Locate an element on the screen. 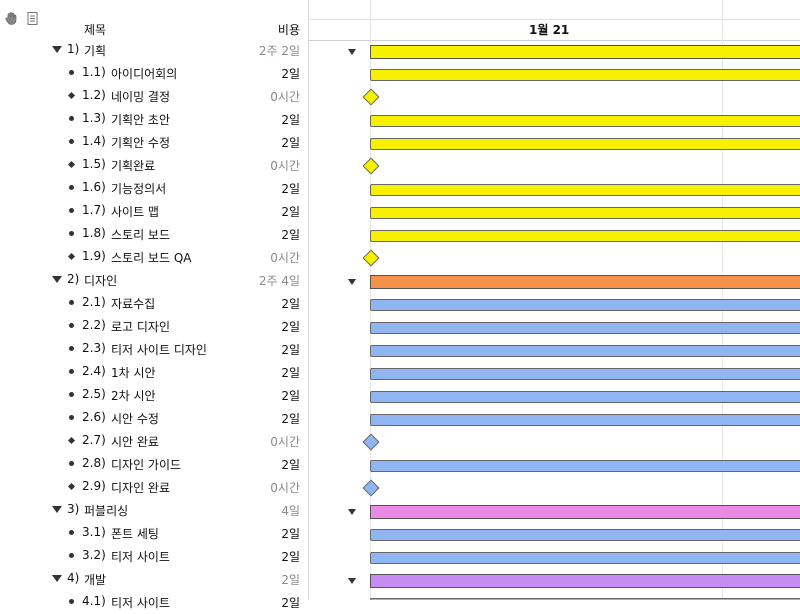 This screenshot has width=800, height=614. row-cost: 4일 is located at coordinates (290, 511).